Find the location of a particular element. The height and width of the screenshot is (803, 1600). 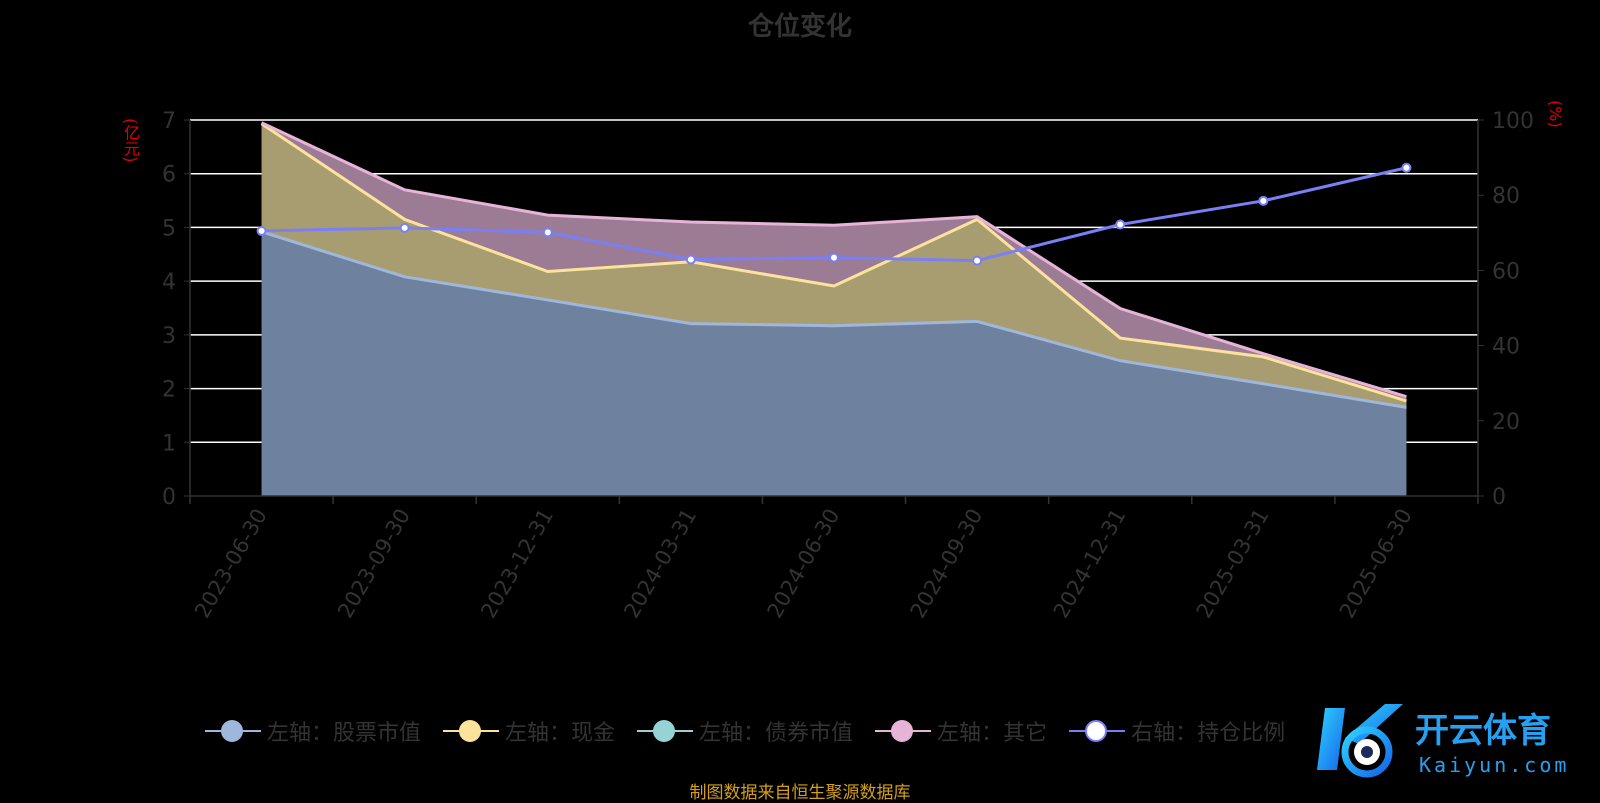

left-axis-unit: (亿元) is located at coordinates (130, 140).